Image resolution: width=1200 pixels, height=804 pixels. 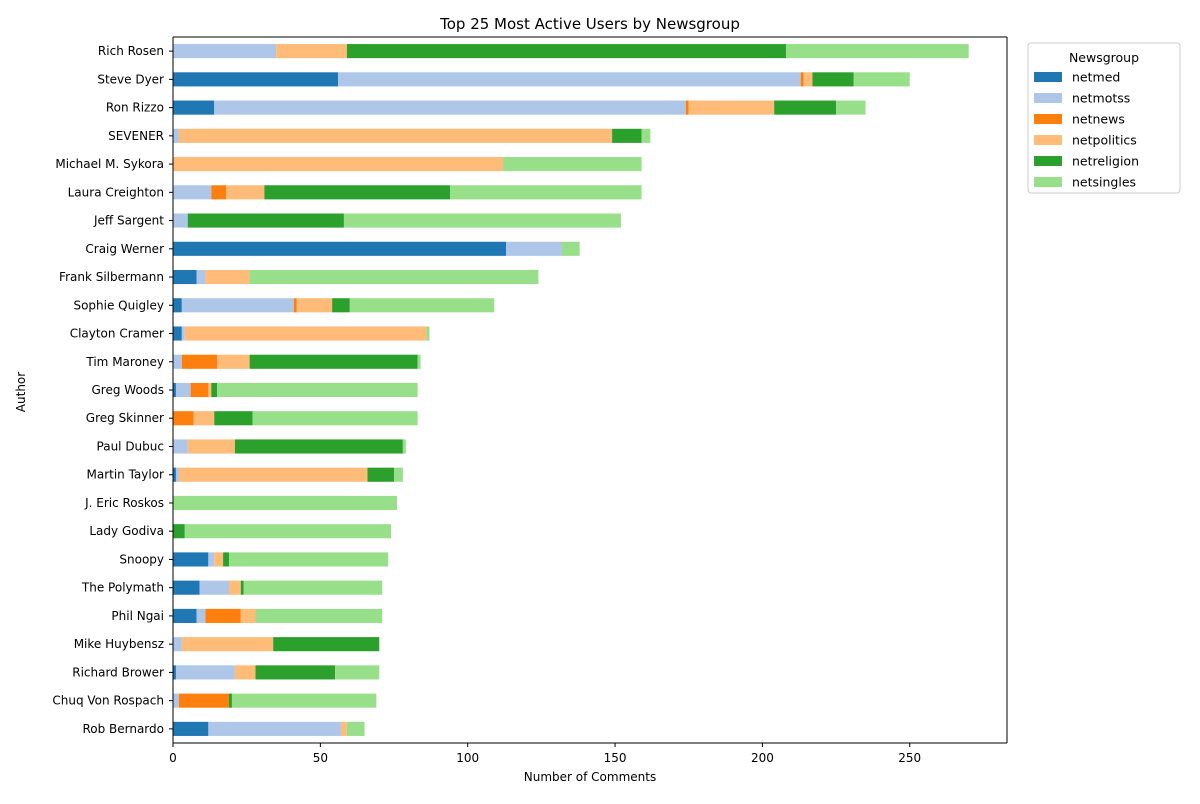 What do you see at coordinates (130, 79) in the screenshot?
I see `y-tick-label: Steve Dyer` at bounding box center [130, 79].